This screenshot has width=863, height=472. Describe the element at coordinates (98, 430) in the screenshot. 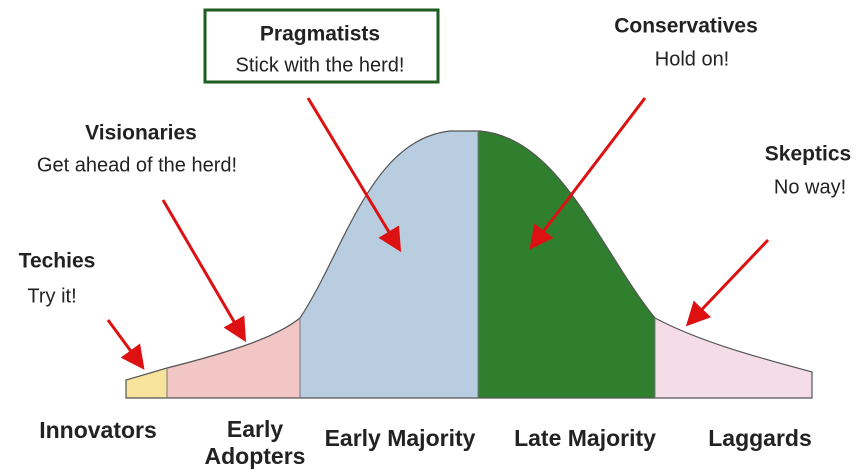

I see `segment-label: Innovators` at that location.